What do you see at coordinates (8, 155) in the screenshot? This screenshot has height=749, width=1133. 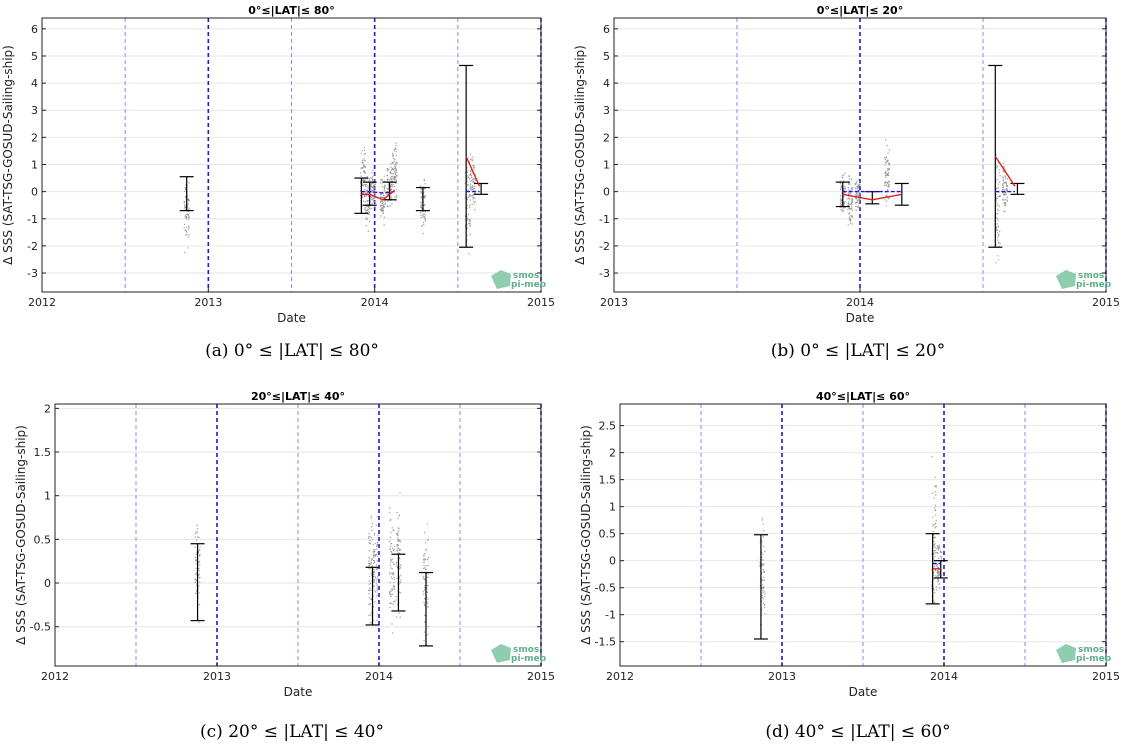 I see `y-axis-label: Δ SSS (SAT-TSG-GOSUD-Sailing-ship)` at bounding box center [8, 155].